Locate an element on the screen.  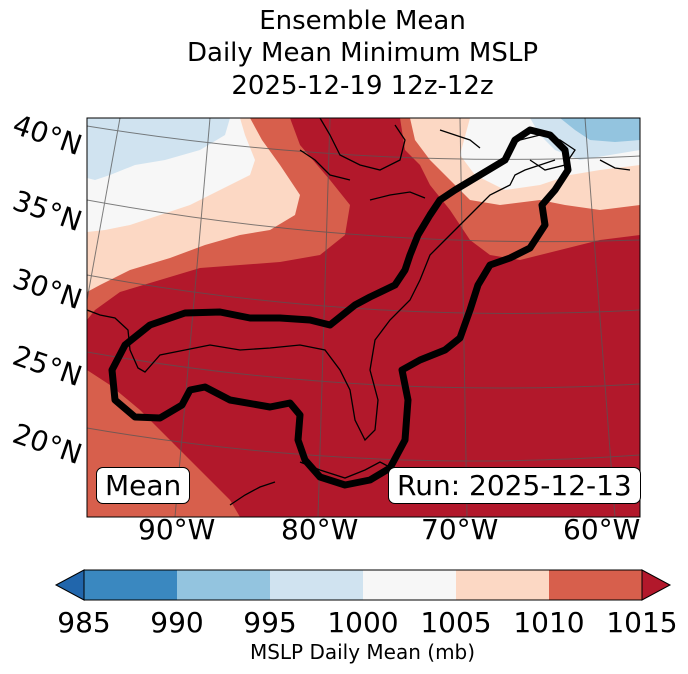
colorbar-tick: 1010 is located at coordinates (549, 622).